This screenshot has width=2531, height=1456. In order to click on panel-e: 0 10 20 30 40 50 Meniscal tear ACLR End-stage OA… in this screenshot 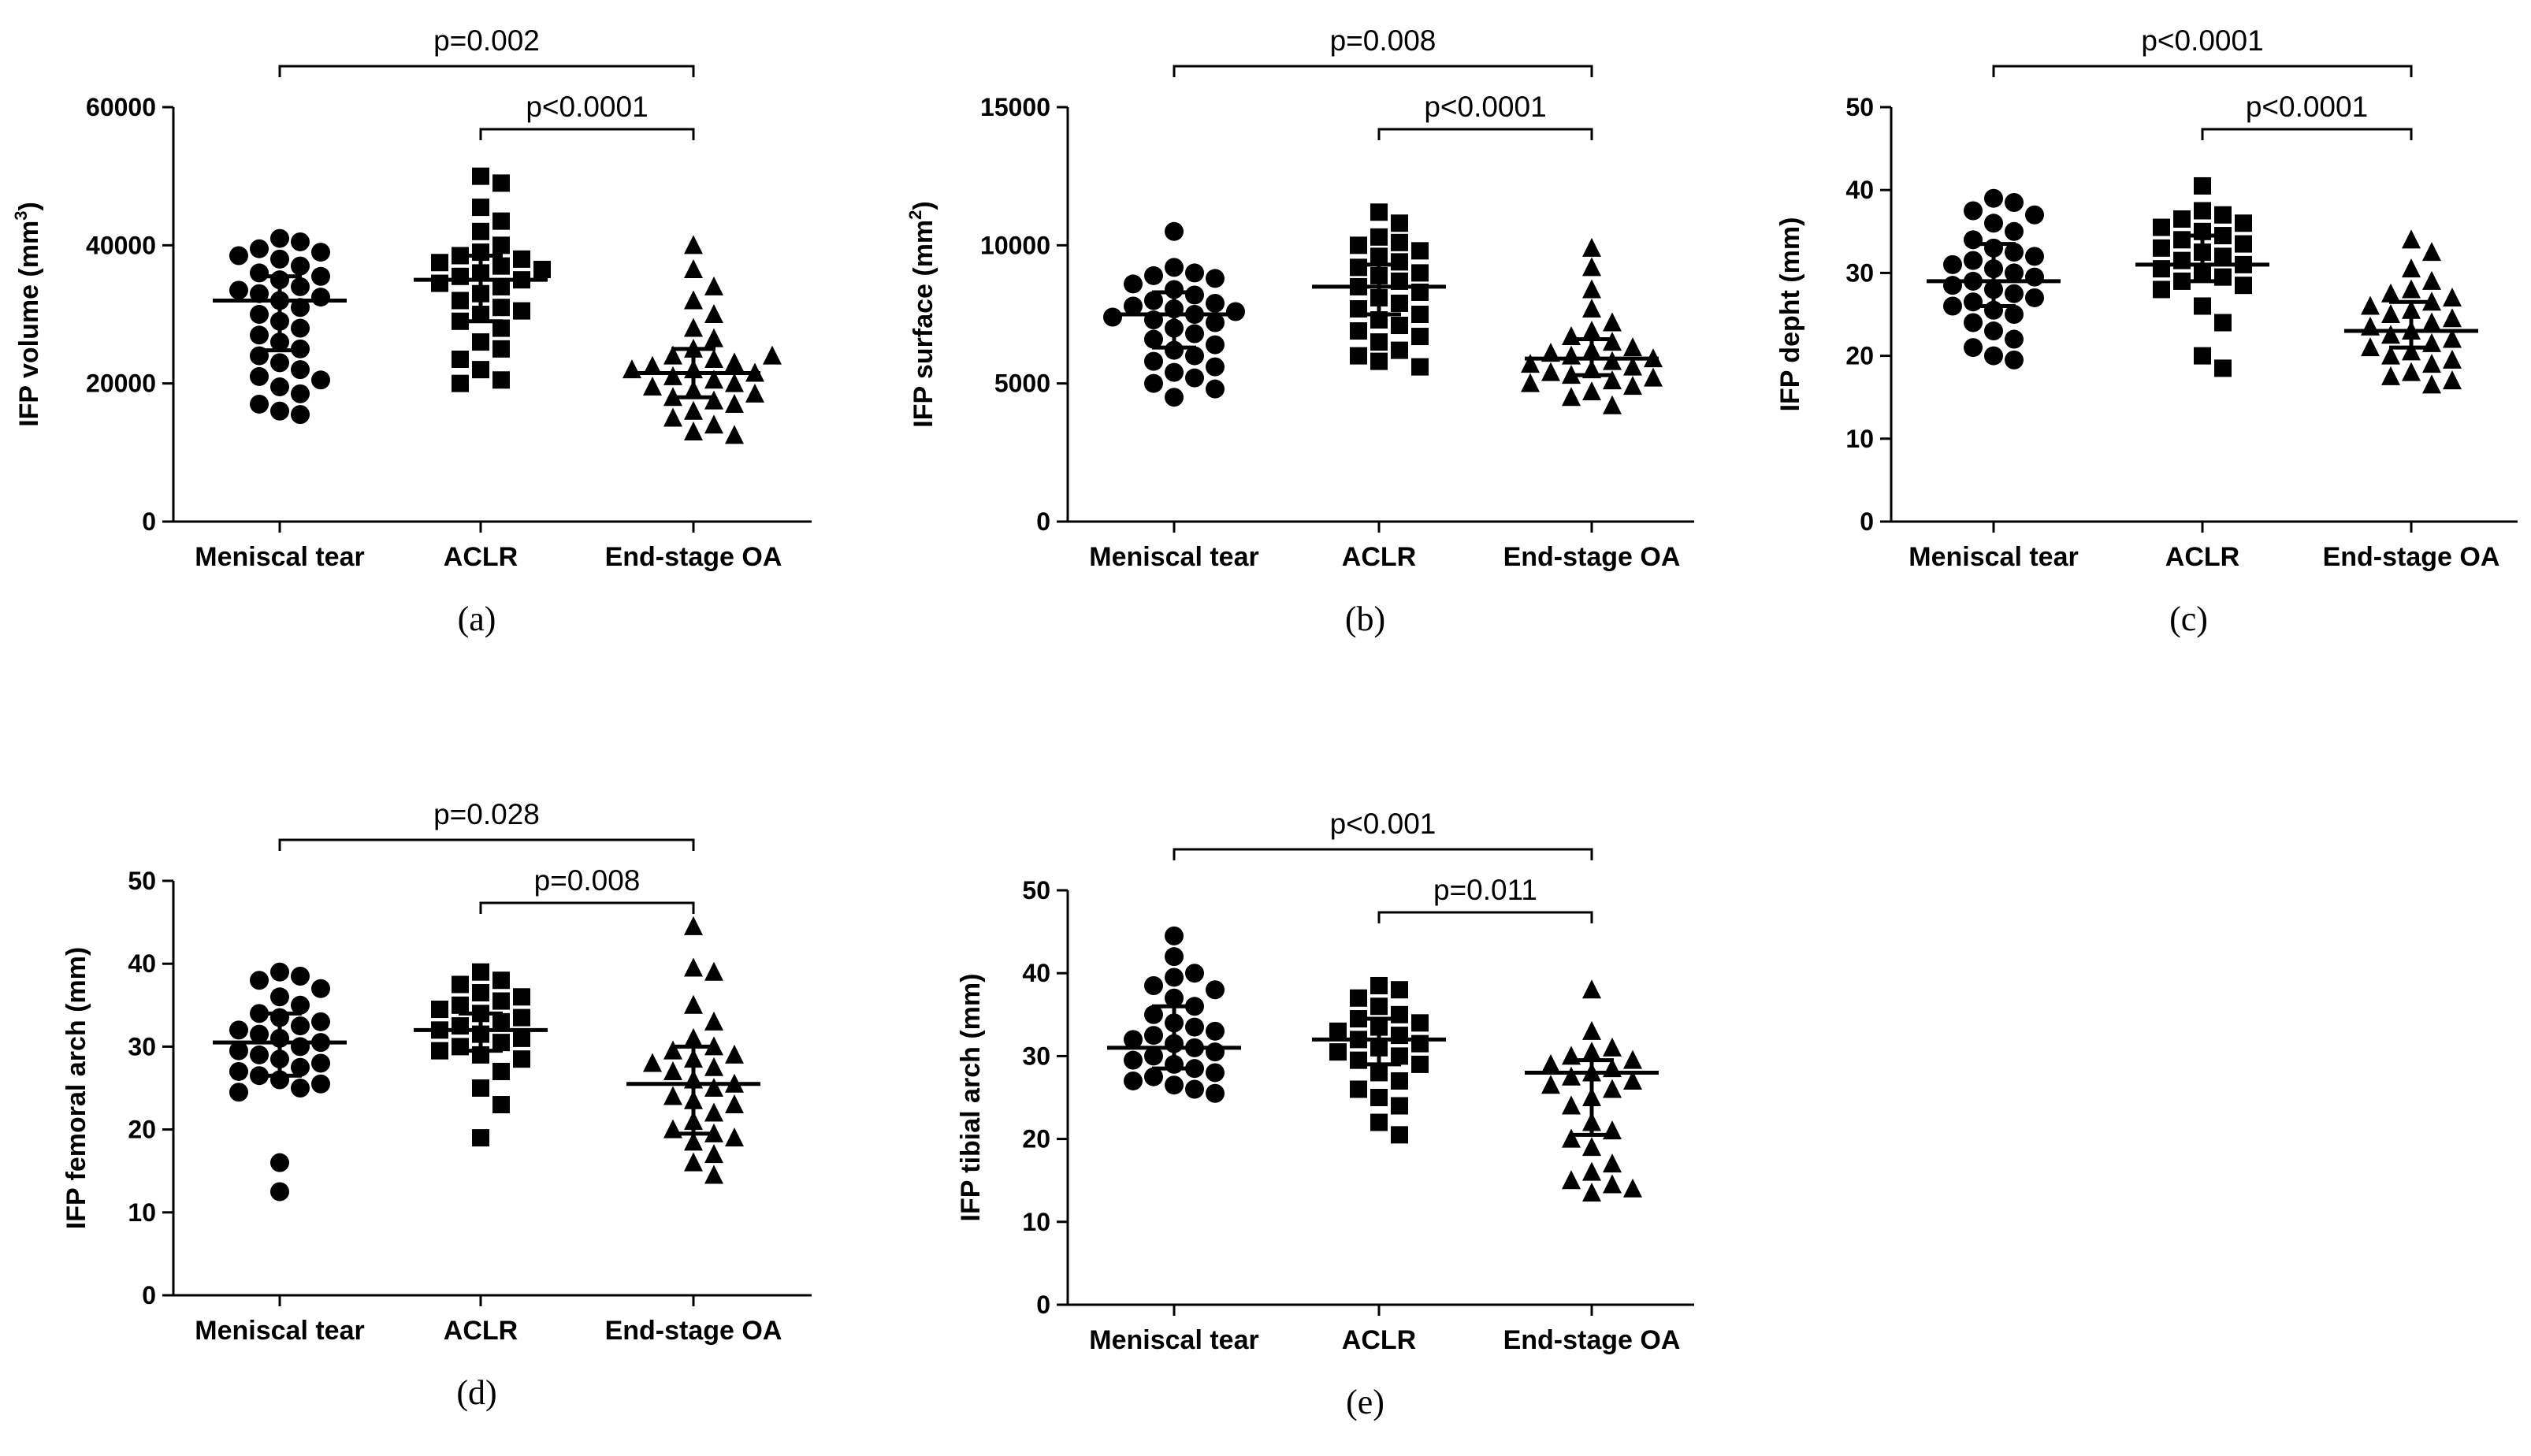, I will do `click(1325, 1114)`.